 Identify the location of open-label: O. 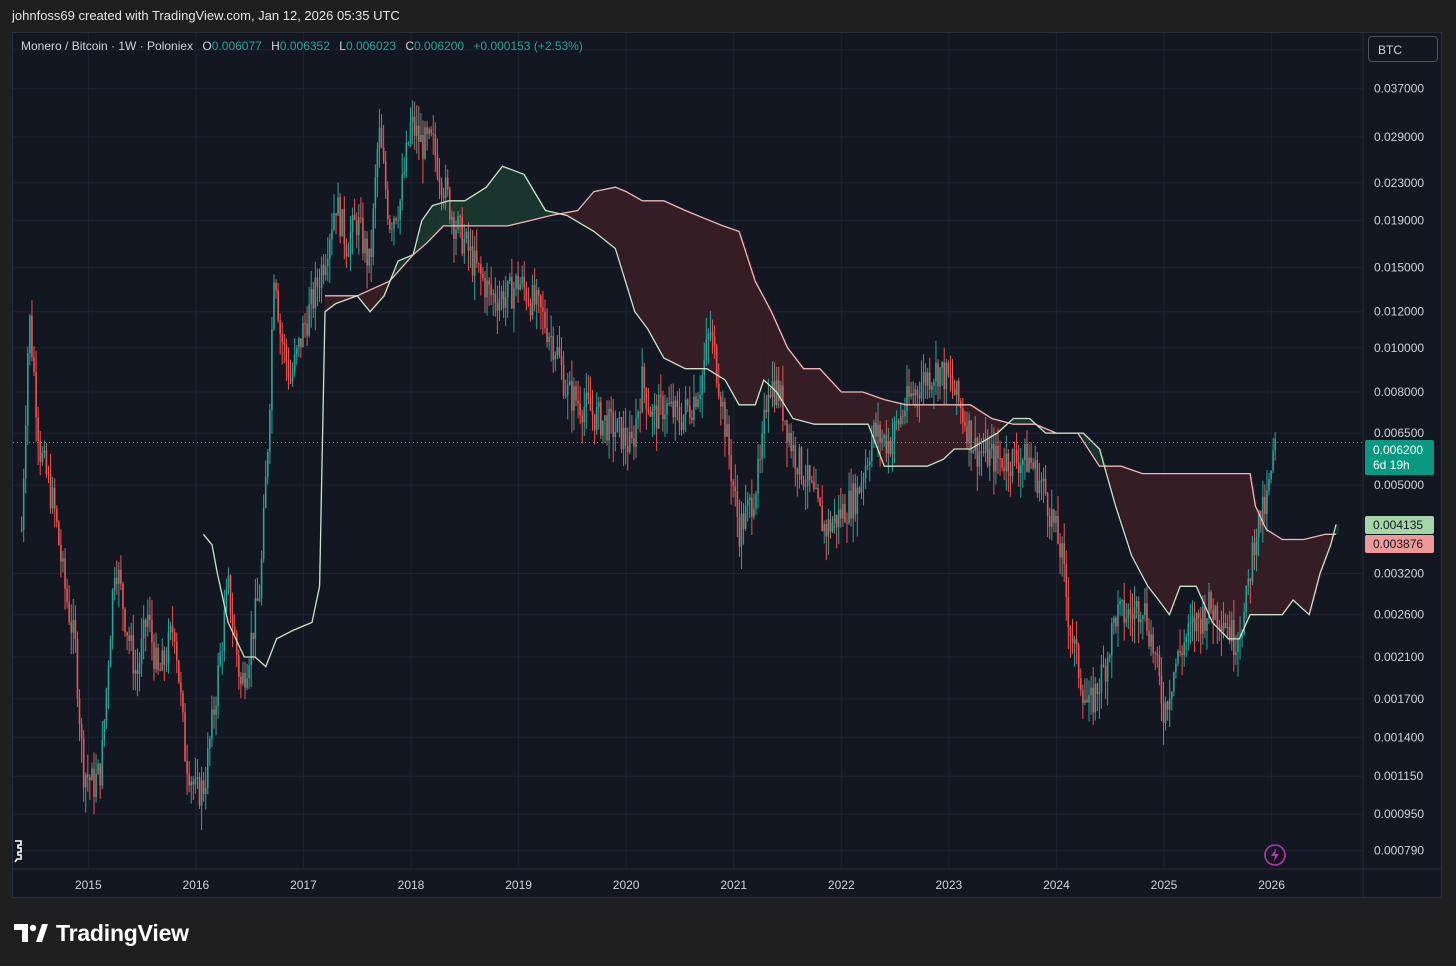
(207, 46).